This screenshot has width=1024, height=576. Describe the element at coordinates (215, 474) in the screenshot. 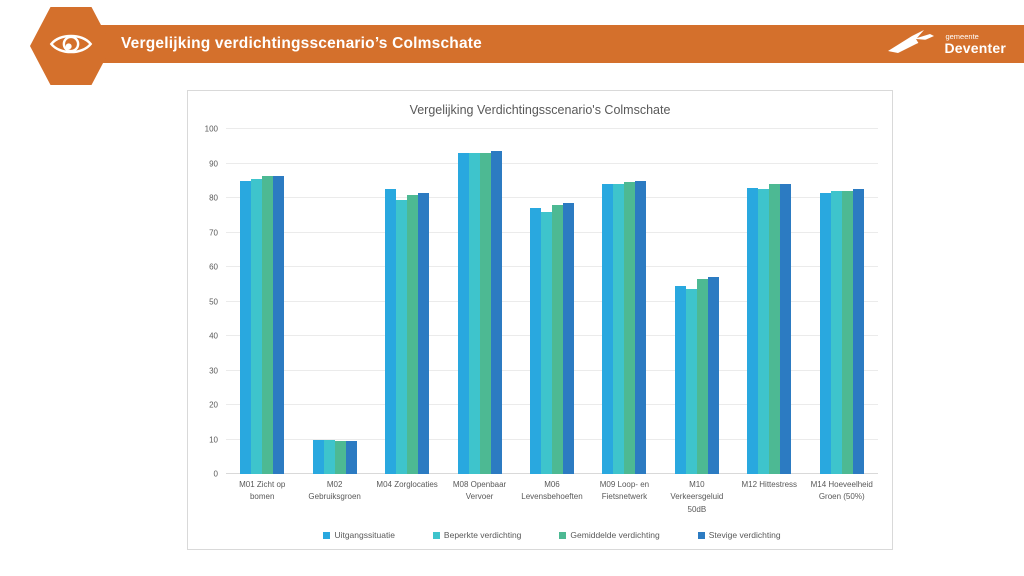

I see `y-tick-label: 0` at that location.